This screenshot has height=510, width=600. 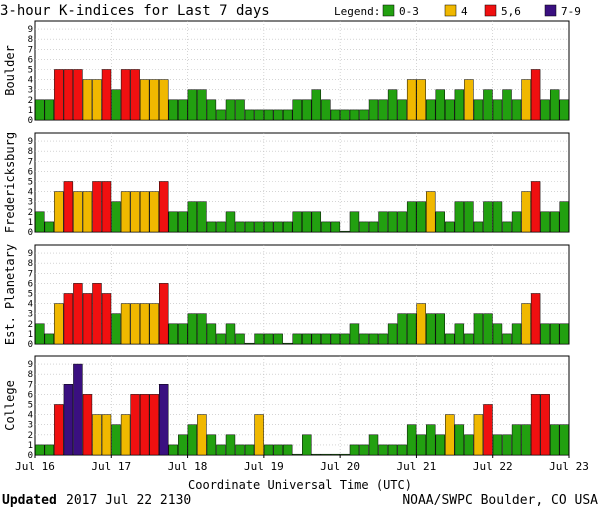 What do you see at coordinates (457, 11) in the screenshot?
I see `chart-legend: Legend: 0-3 4 5,6 7-9` at bounding box center [457, 11].